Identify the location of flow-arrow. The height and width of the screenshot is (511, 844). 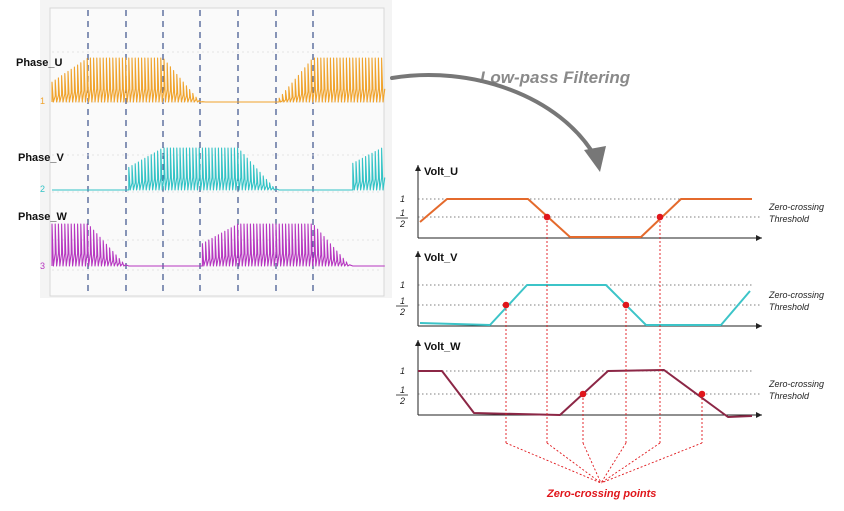
(494, 116).